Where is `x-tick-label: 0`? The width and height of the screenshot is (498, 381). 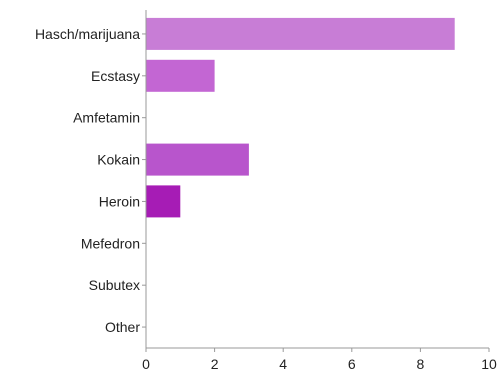
x-tick-label: 0 is located at coordinates (146, 364).